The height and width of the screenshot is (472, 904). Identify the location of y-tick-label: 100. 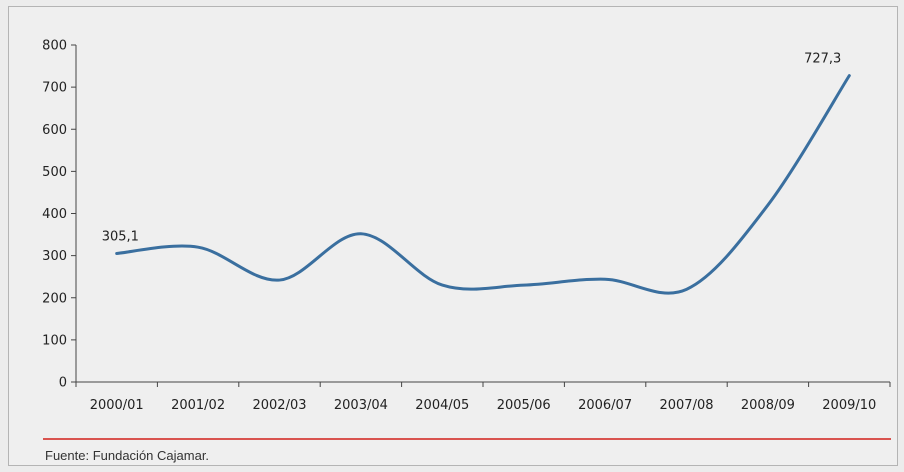
(54, 340).